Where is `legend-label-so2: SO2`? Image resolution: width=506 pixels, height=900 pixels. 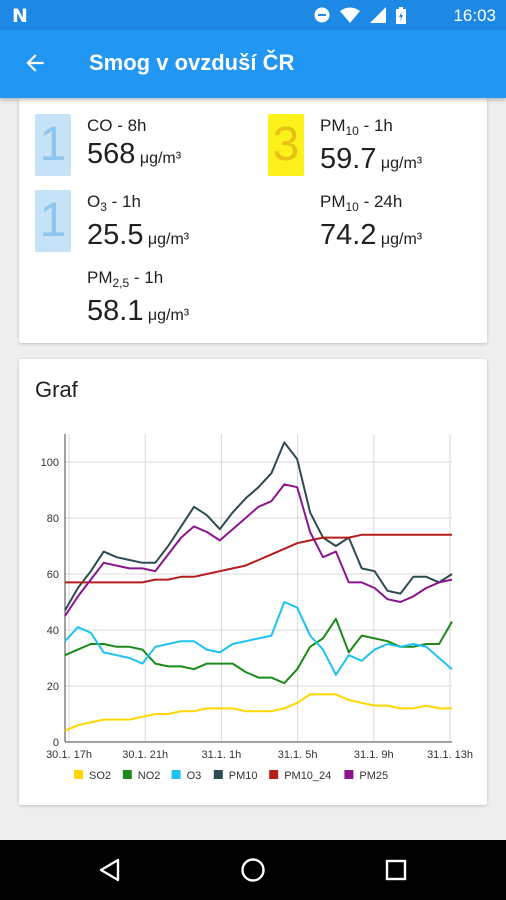 legend-label-so2: SO2 is located at coordinates (100, 776).